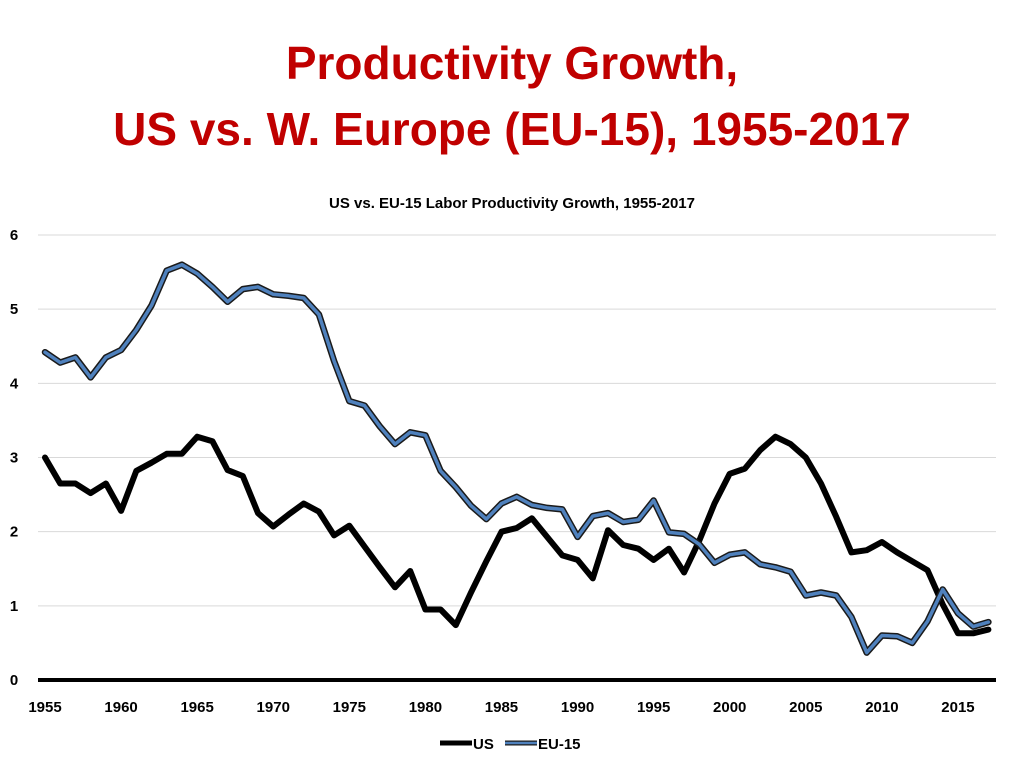 This screenshot has width=1024, height=768. What do you see at coordinates (729, 707) in the screenshot?
I see `x-tick-label: 2000` at bounding box center [729, 707].